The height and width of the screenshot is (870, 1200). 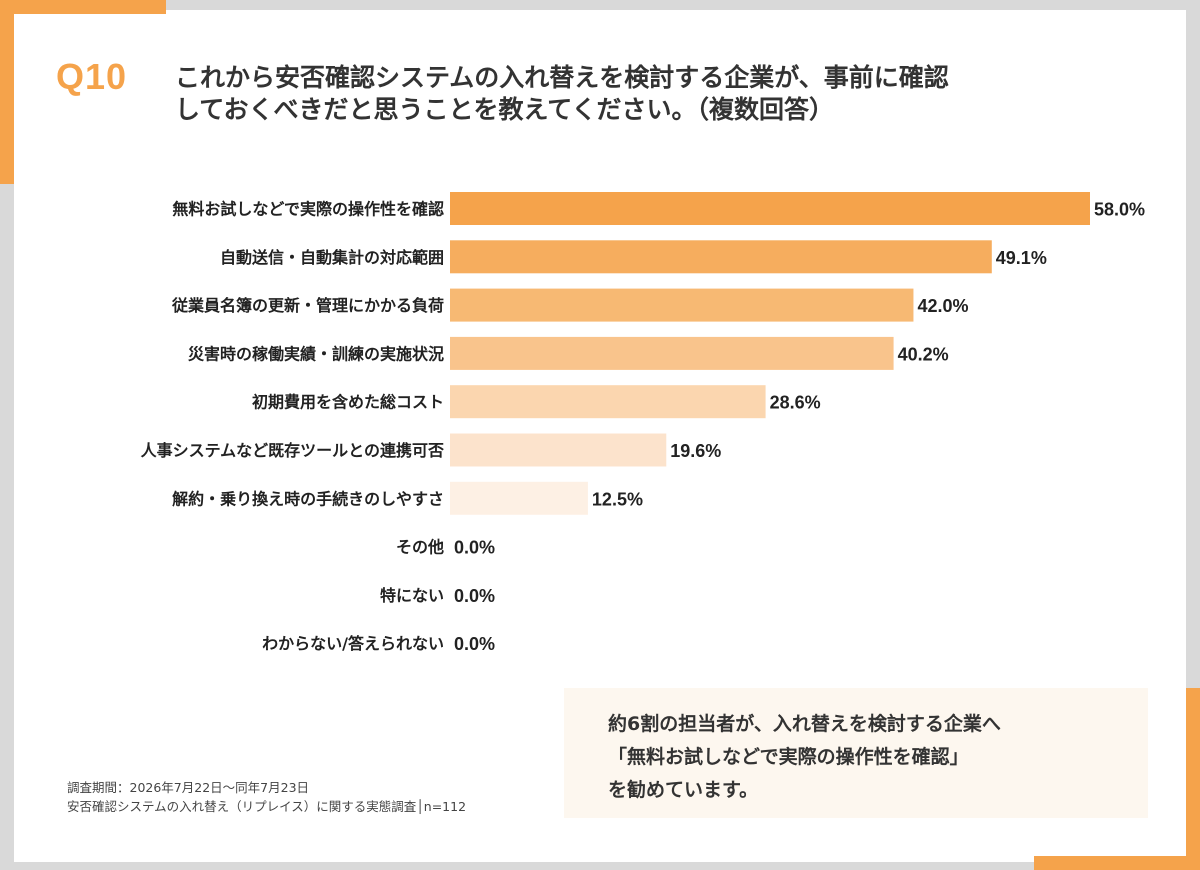 I want to click on footnote-period: 調査期間：2026年7月22日～同年7月23日, so click(x=188, y=787).